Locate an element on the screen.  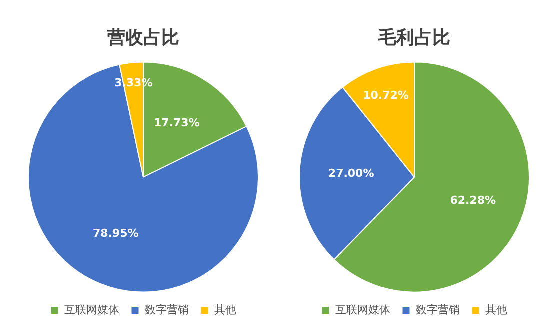
data-label: 27.00% is located at coordinates (351, 173).